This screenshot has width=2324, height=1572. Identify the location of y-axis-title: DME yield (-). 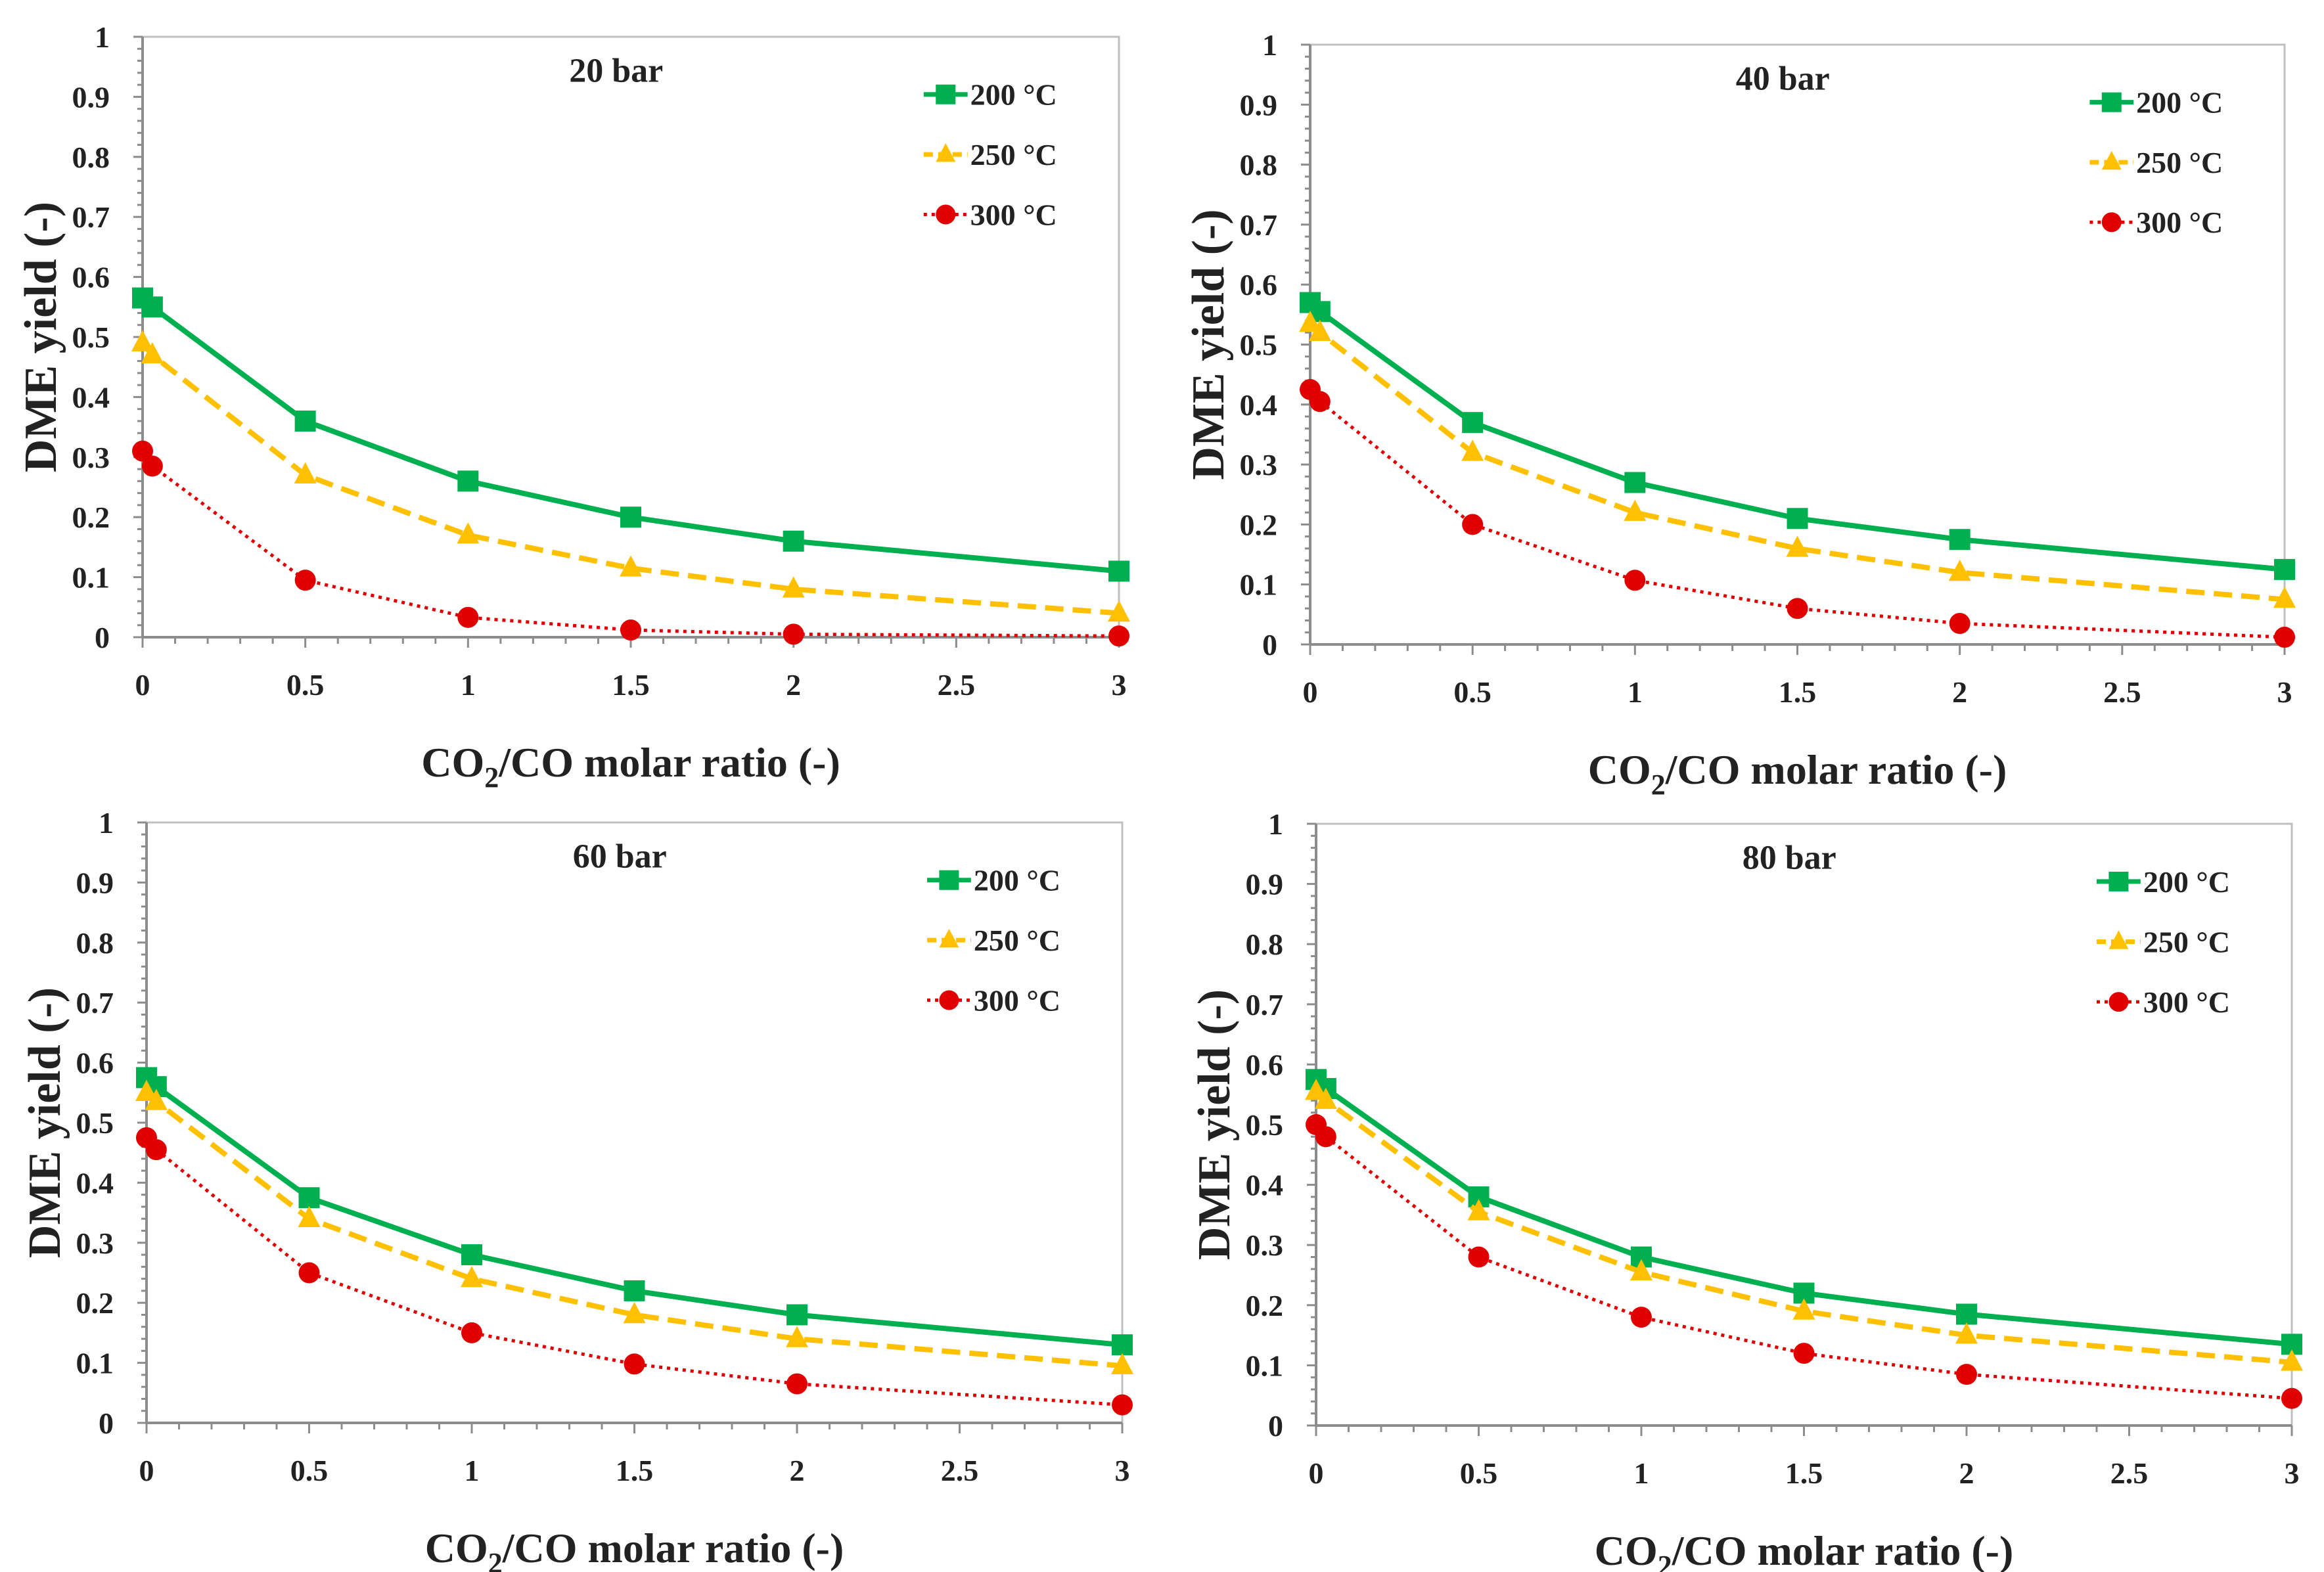
(45, 1122).